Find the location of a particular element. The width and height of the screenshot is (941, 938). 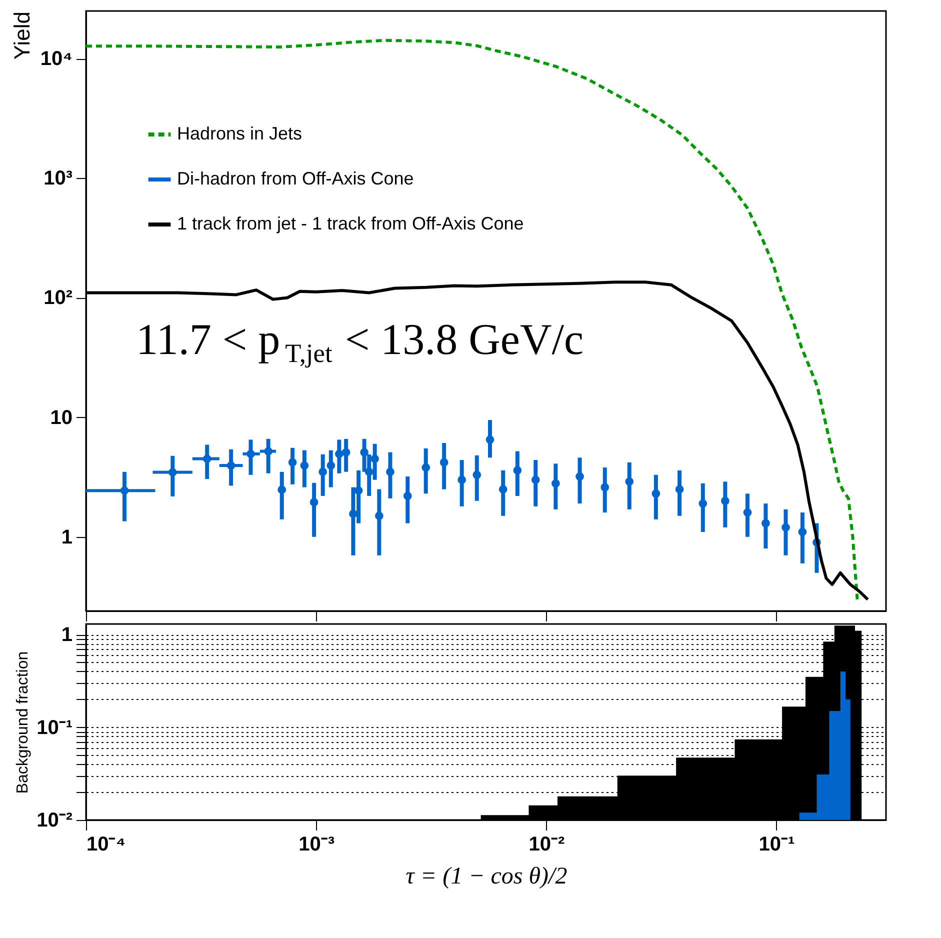

y-tick-label: 10² is located at coordinates (58, 298).